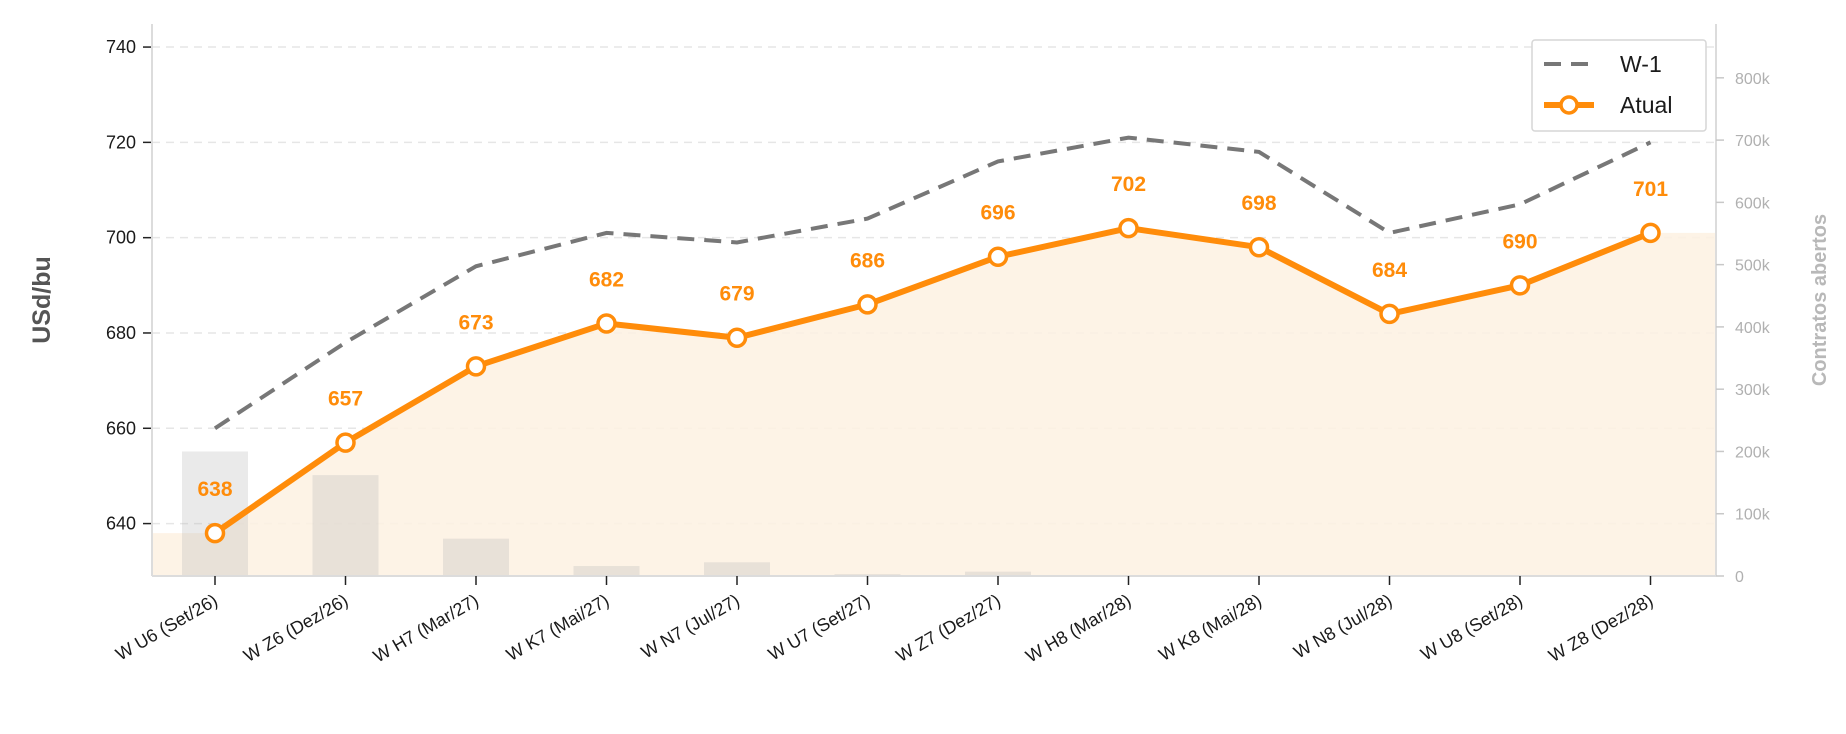  What do you see at coordinates (1753, 390) in the screenshot?
I see `y2-tick-label-3: 300k` at bounding box center [1753, 390].